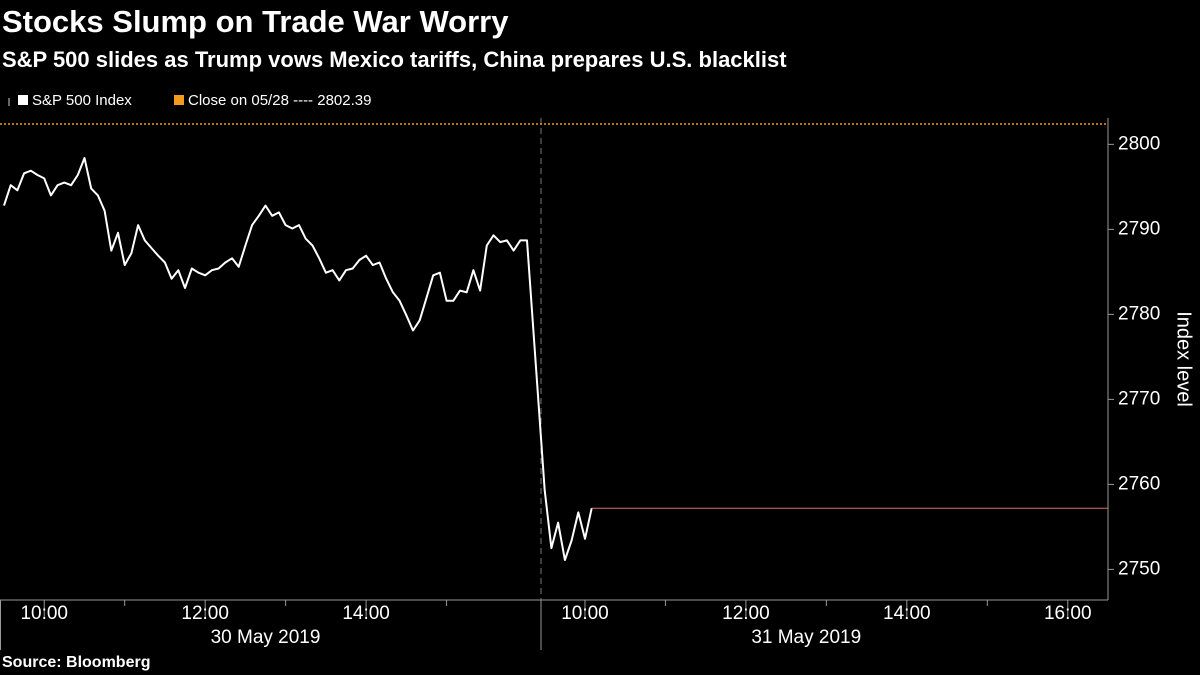 The image size is (1200, 675). I want to click on date-label: 31 May 2019, so click(806, 637).